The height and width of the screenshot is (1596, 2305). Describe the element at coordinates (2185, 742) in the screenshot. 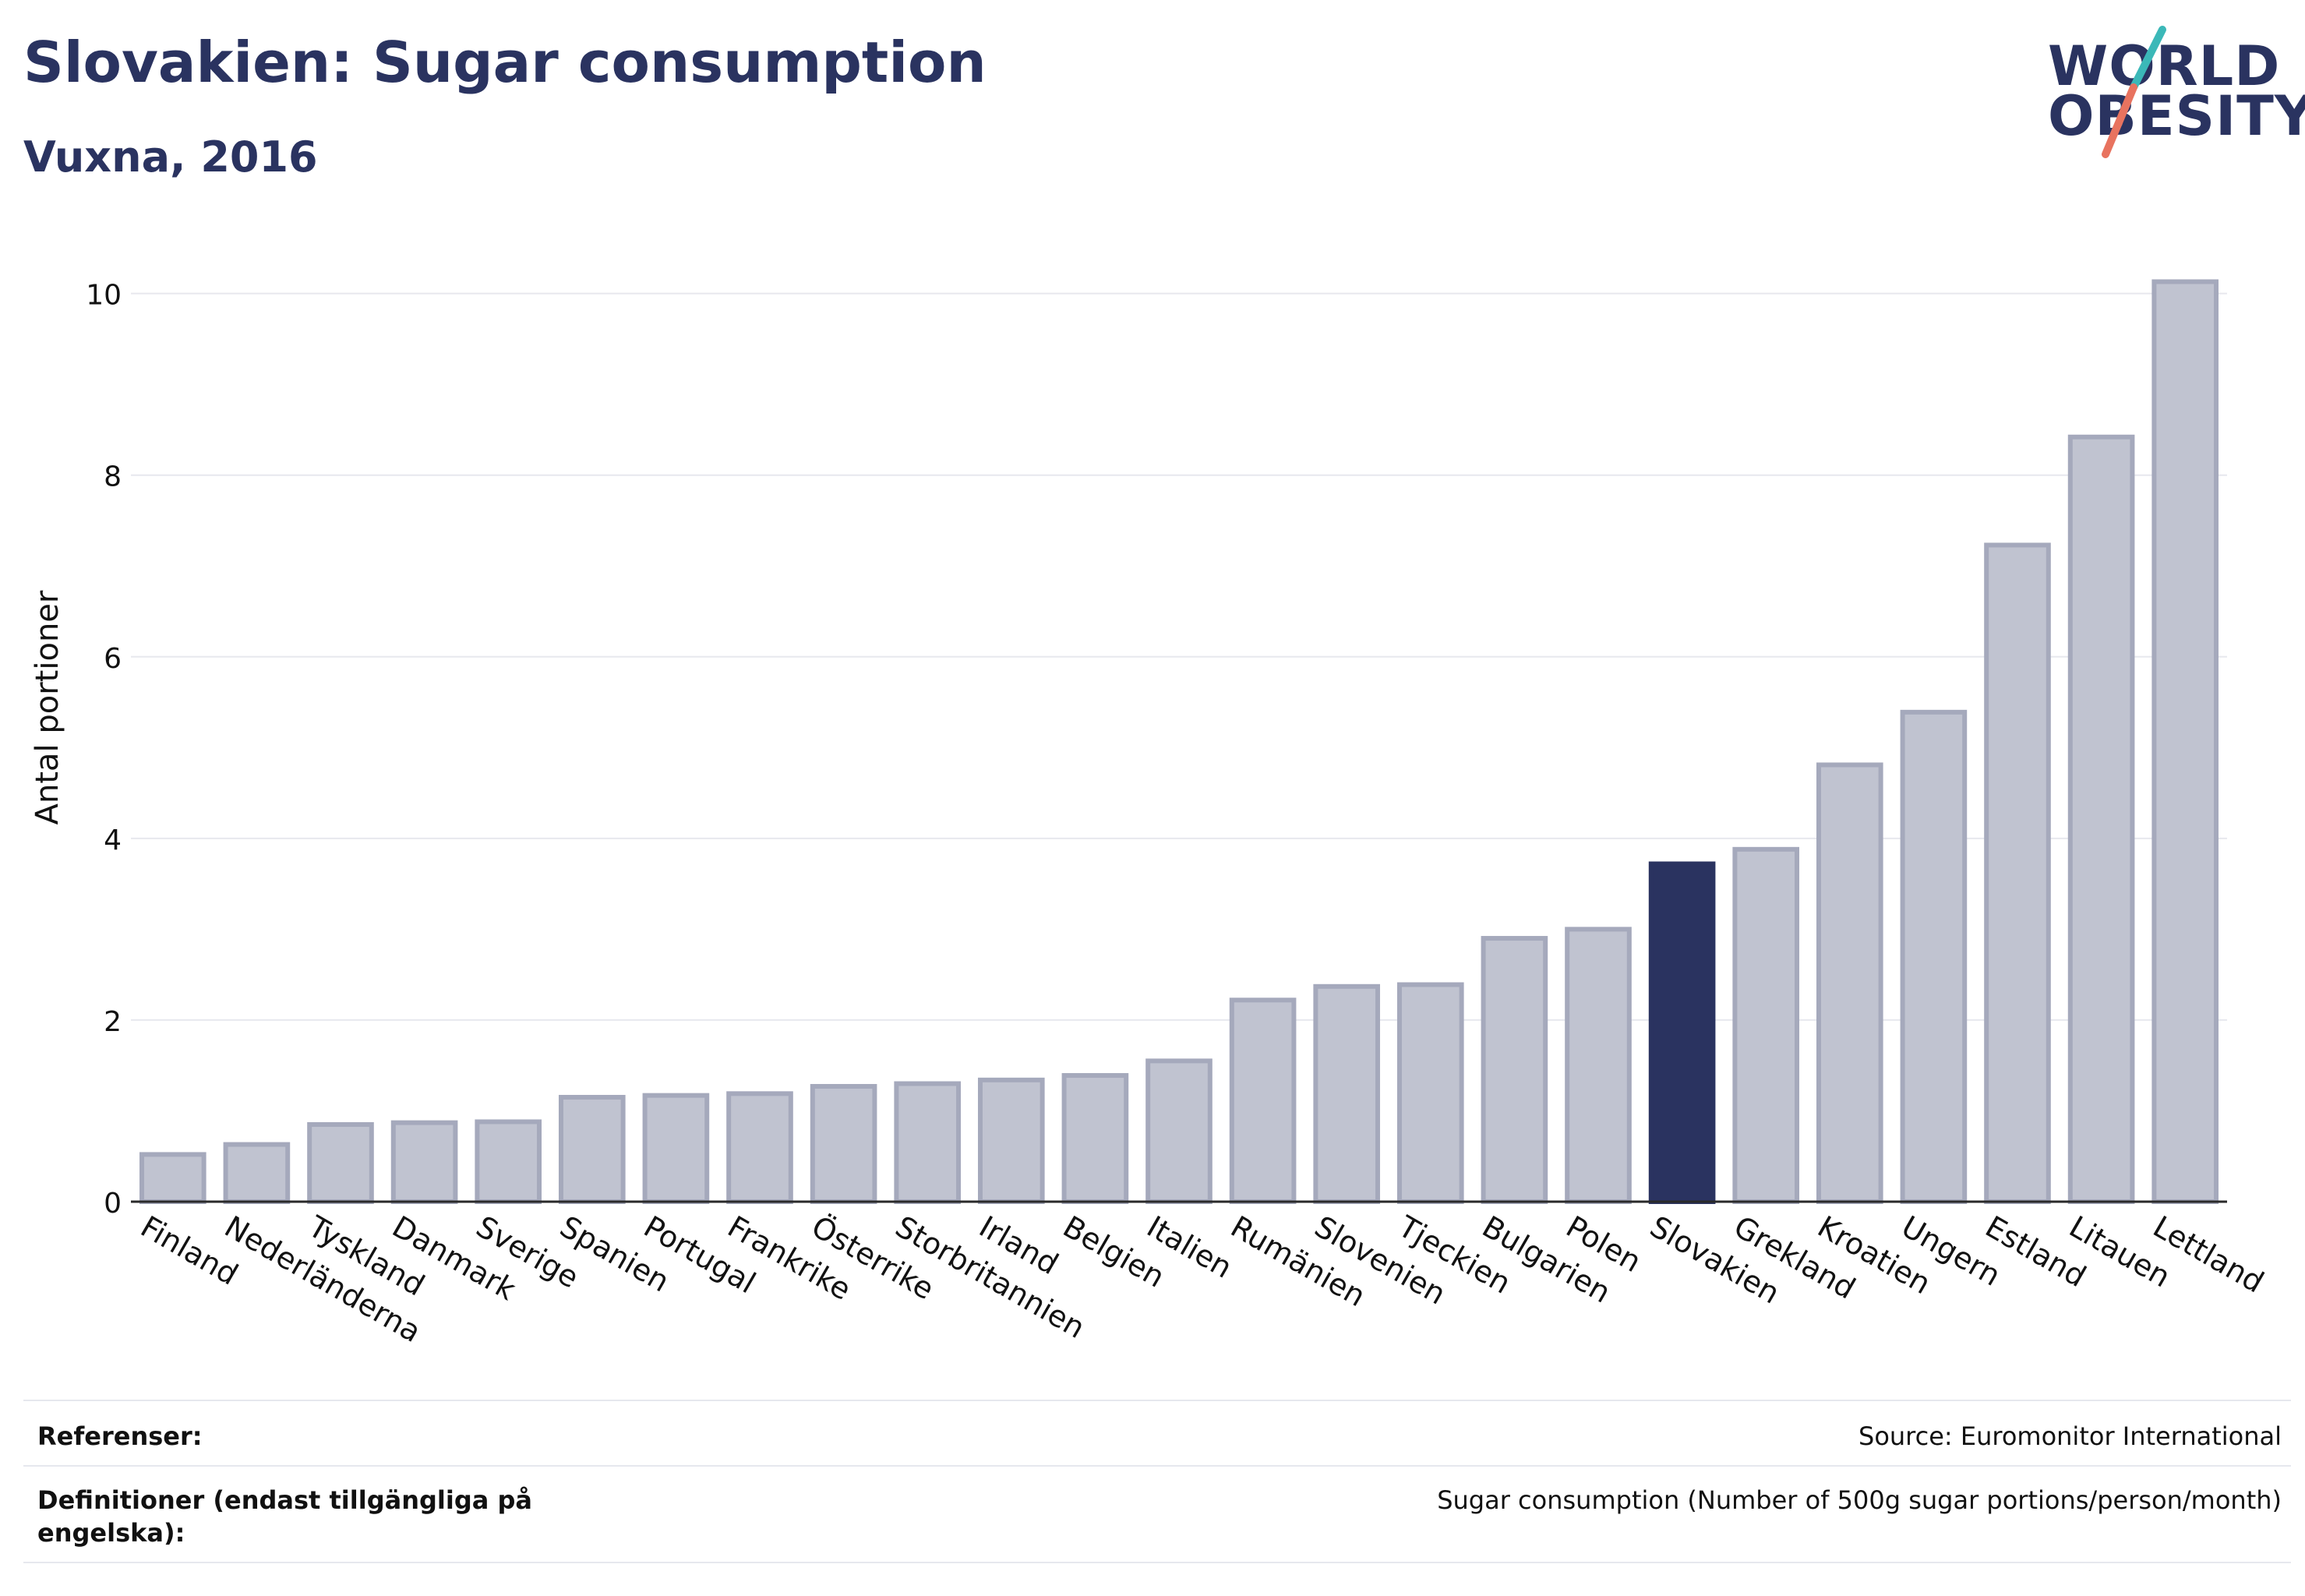

I see `bar-lettland` at that location.